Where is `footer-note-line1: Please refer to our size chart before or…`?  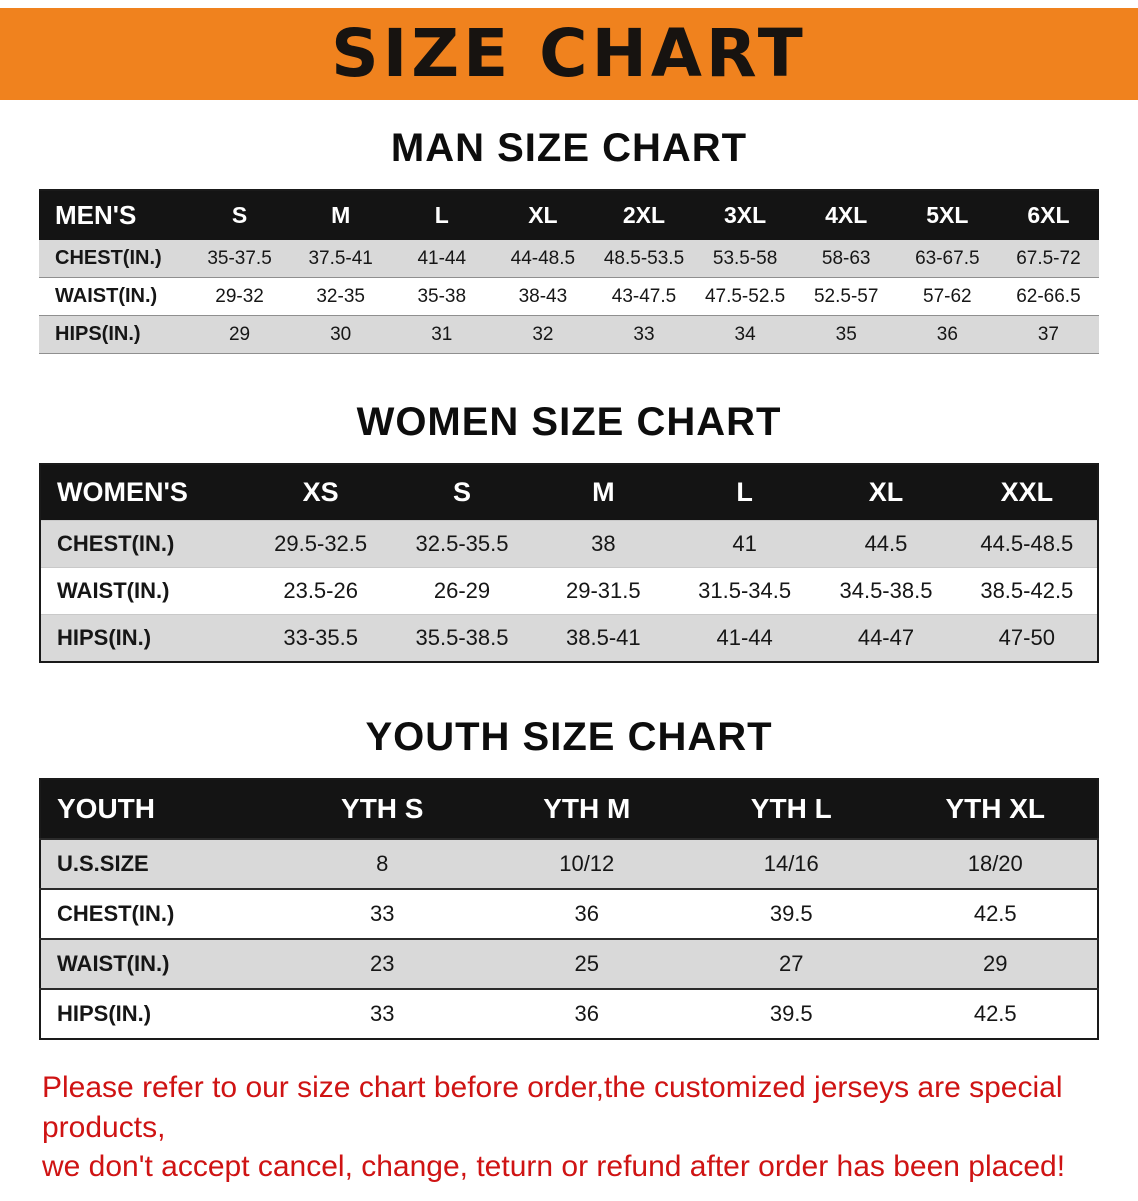
footer-note-line1: Please refer to our size chart before or… is located at coordinates (552, 1107).